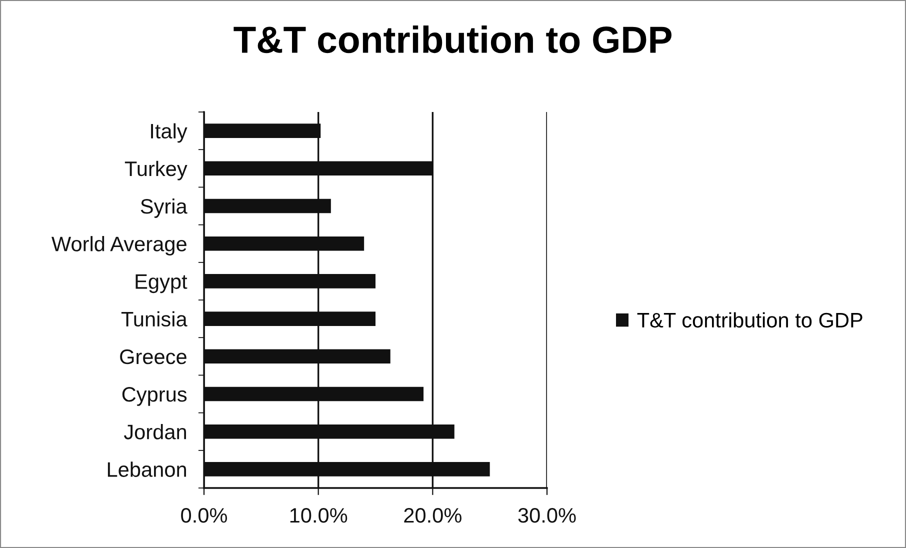  What do you see at coordinates (154, 319) in the screenshot?
I see `y-tick-label: Tunisia` at bounding box center [154, 319].